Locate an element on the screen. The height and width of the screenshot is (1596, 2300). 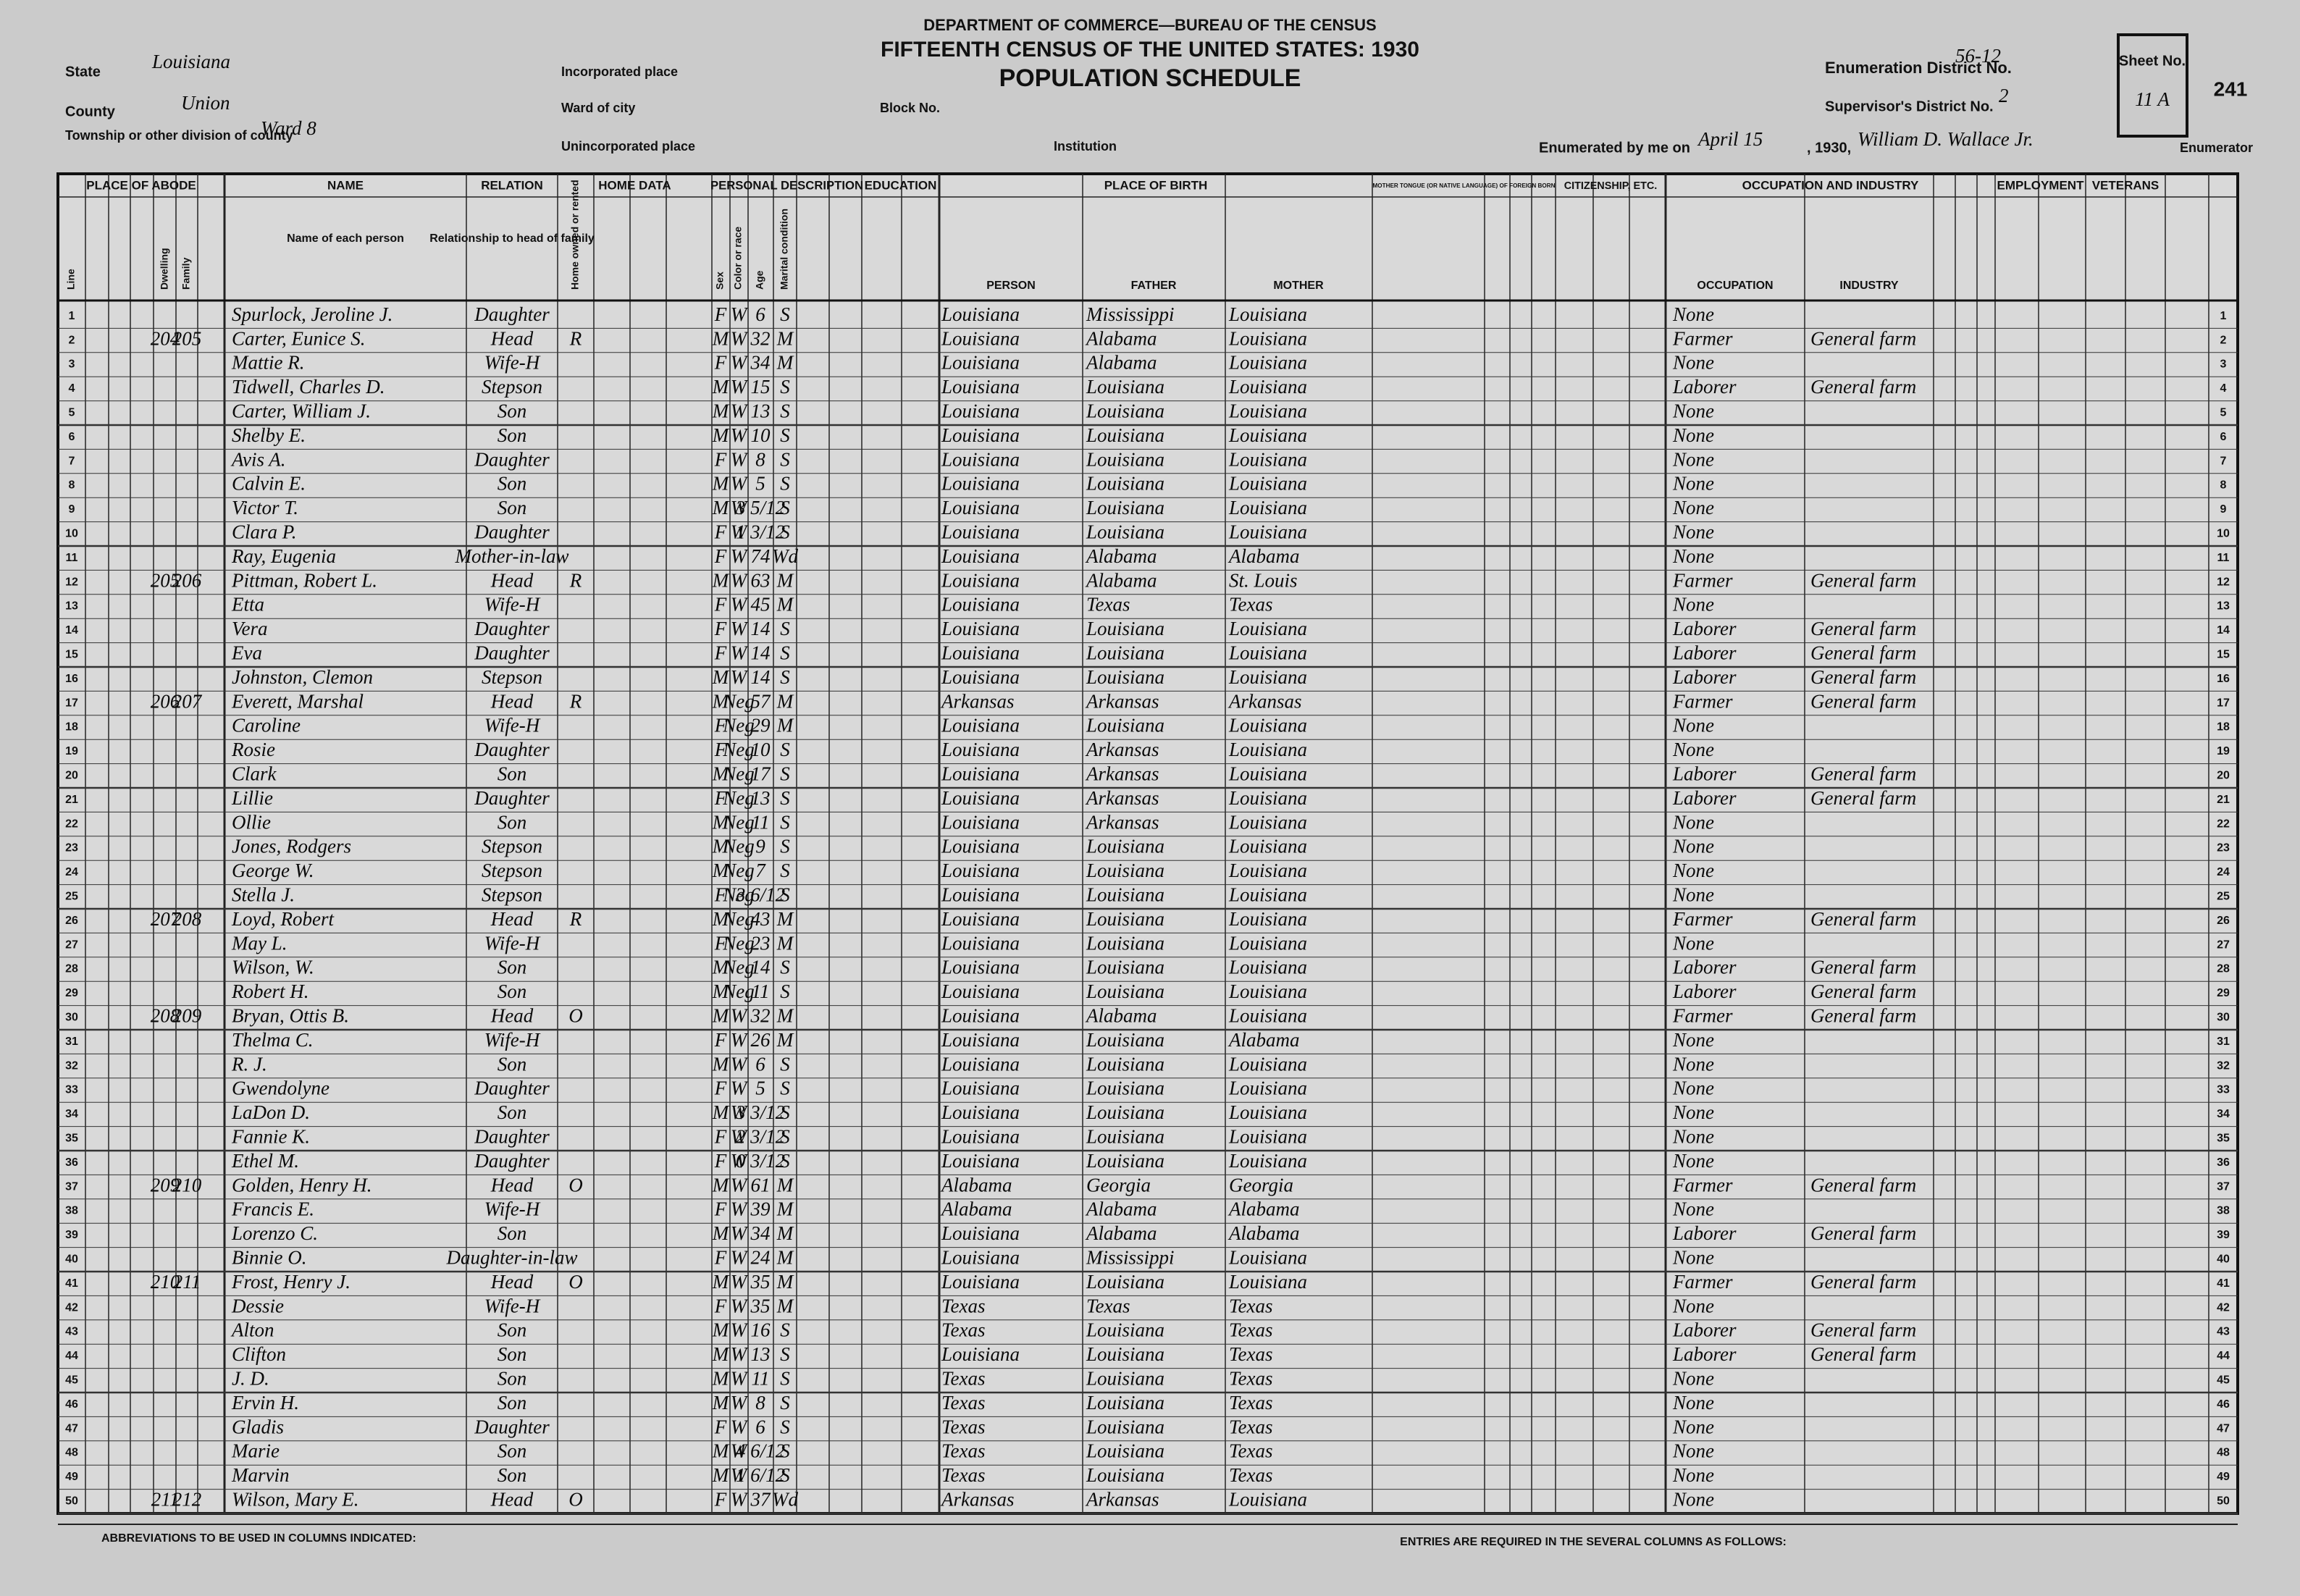
cell-entry: Spurlock, Jeroline J. is located at coordinates (312, 314).